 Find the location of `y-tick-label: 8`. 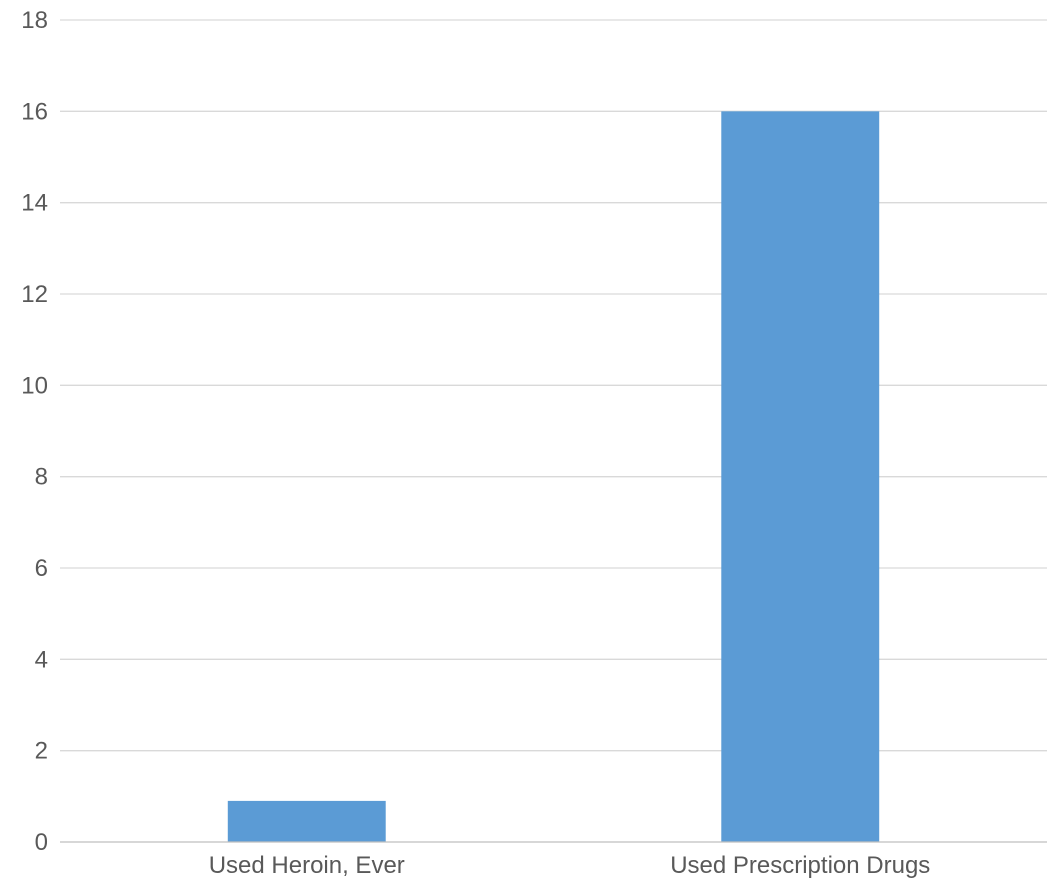

y-tick-label: 8 is located at coordinates (41, 477).